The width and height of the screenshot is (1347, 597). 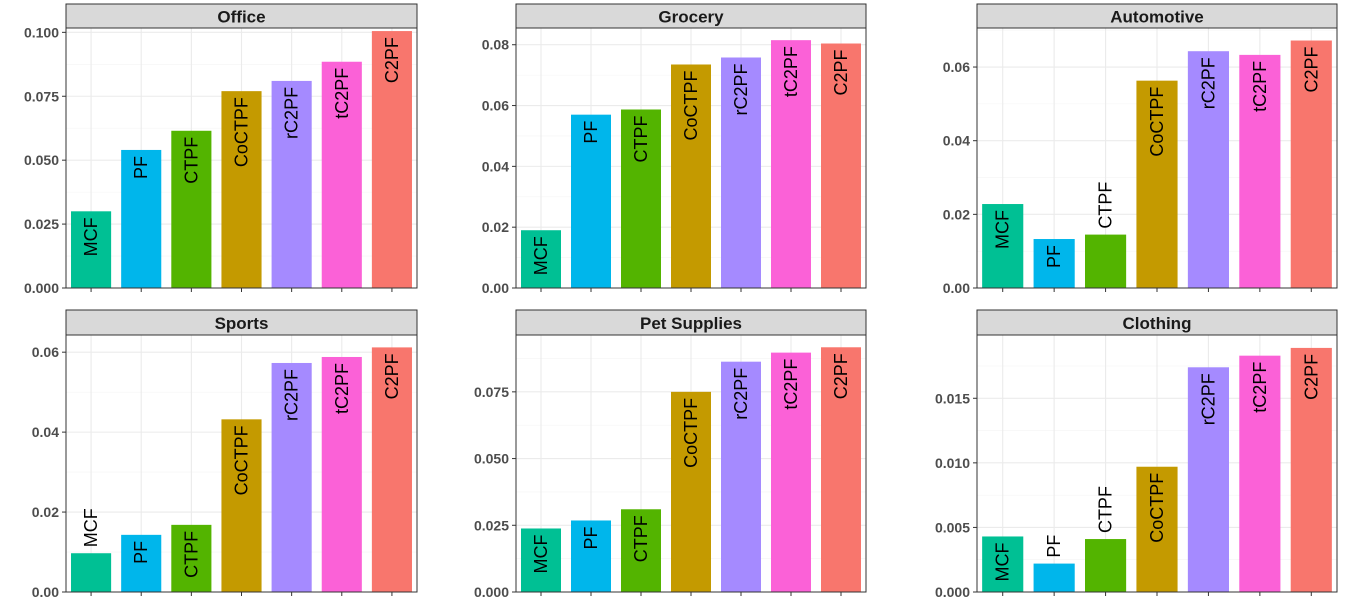 I want to click on y-tick-label: 0.005, so click(x=952, y=527).